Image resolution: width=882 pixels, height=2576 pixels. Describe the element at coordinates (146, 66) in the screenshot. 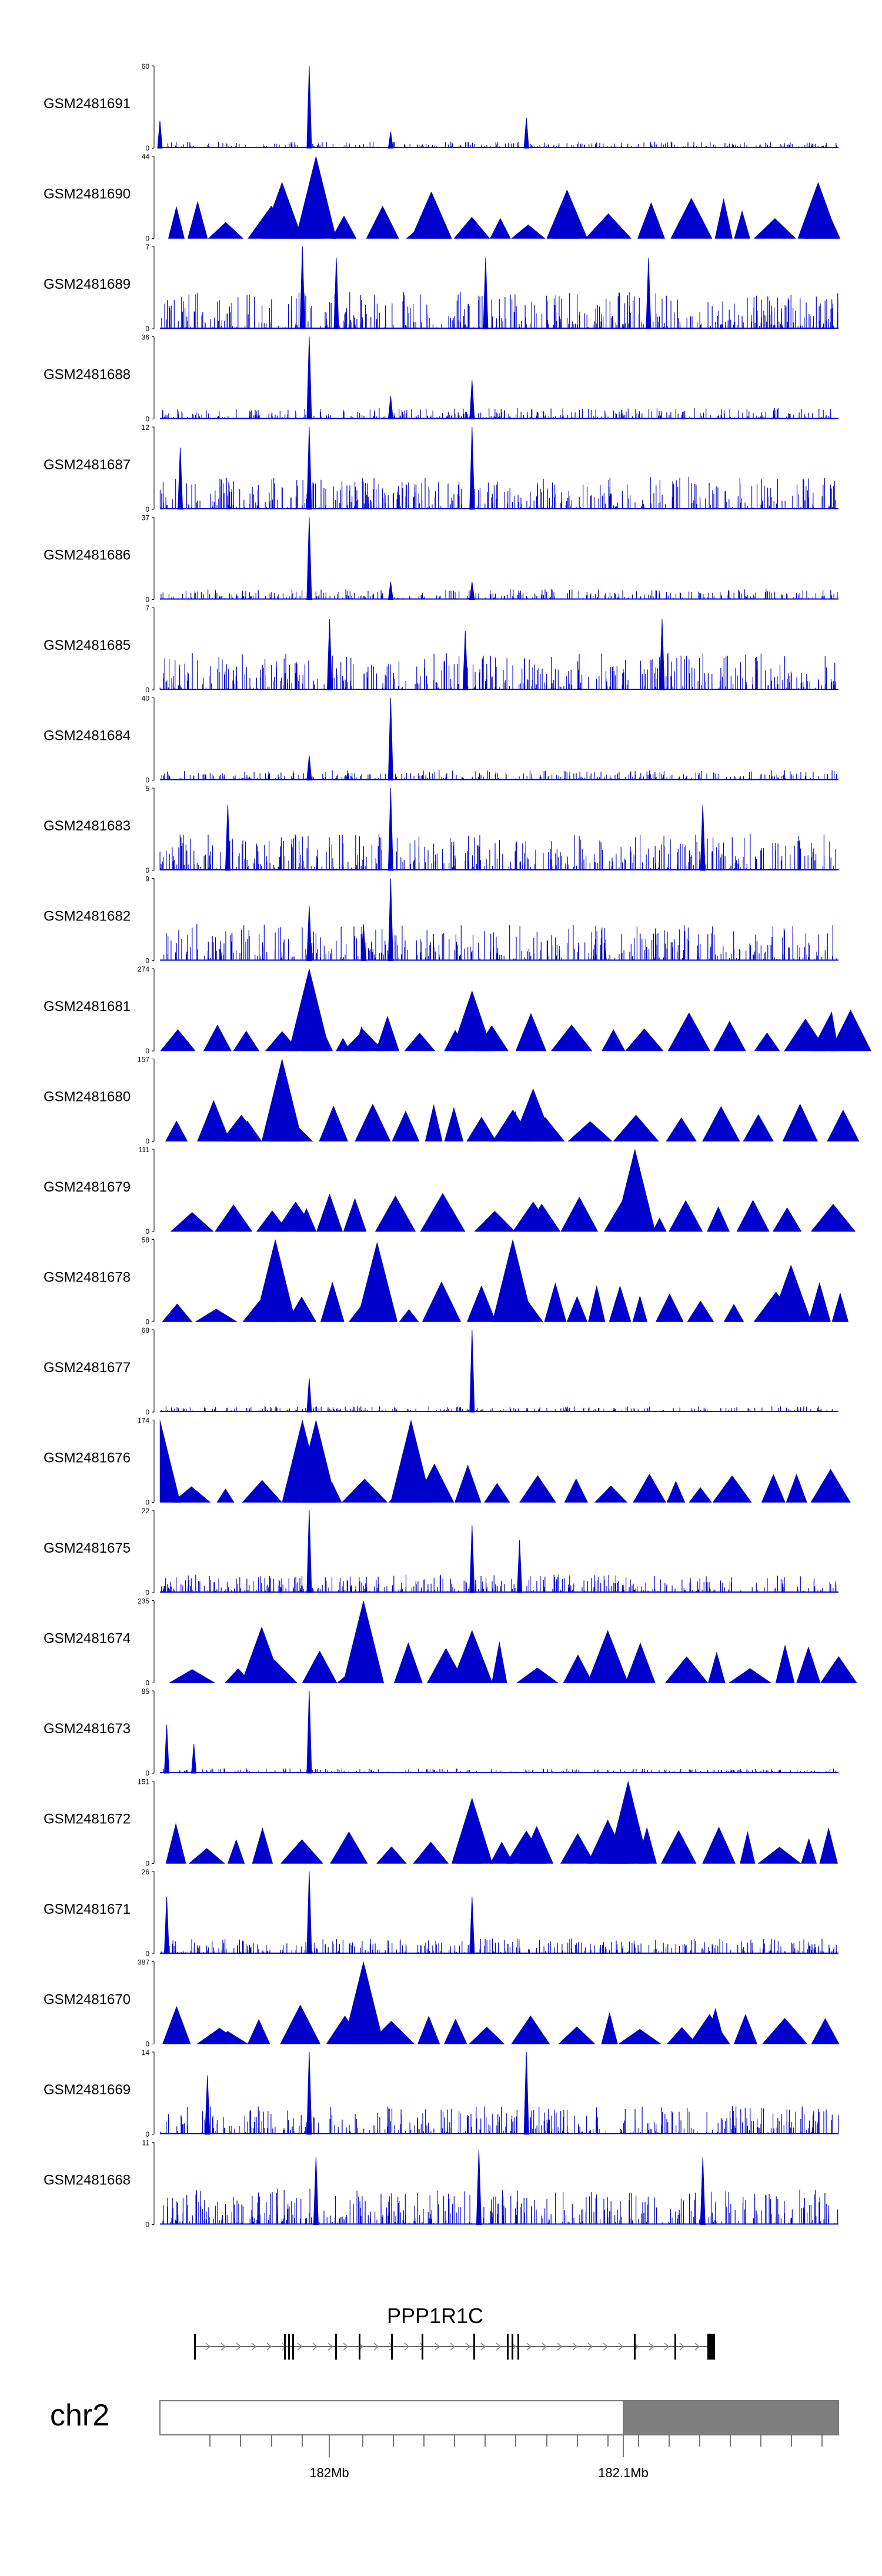

I see `track-ymax-label: 60` at that location.